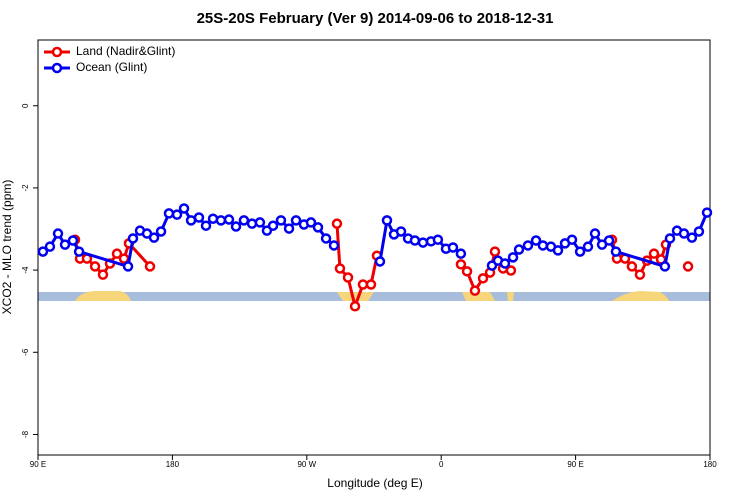 This screenshot has height=500, width=750. What do you see at coordinates (441, 464) in the screenshot?
I see `x-tick-label: 0` at bounding box center [441, 464].